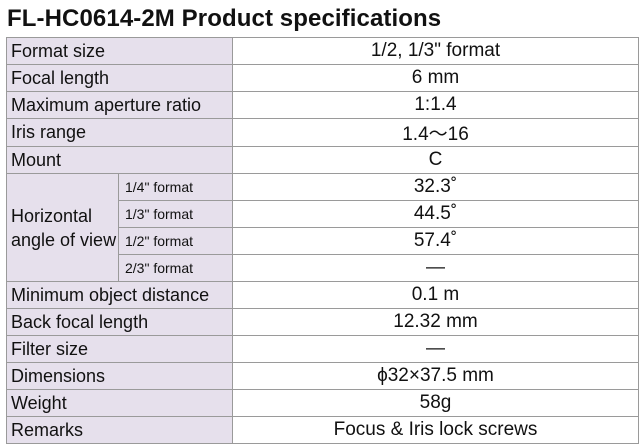 This screenshot has width=644, height=444. I want to click on spec-value: 1:1.4, so click(435, 105).